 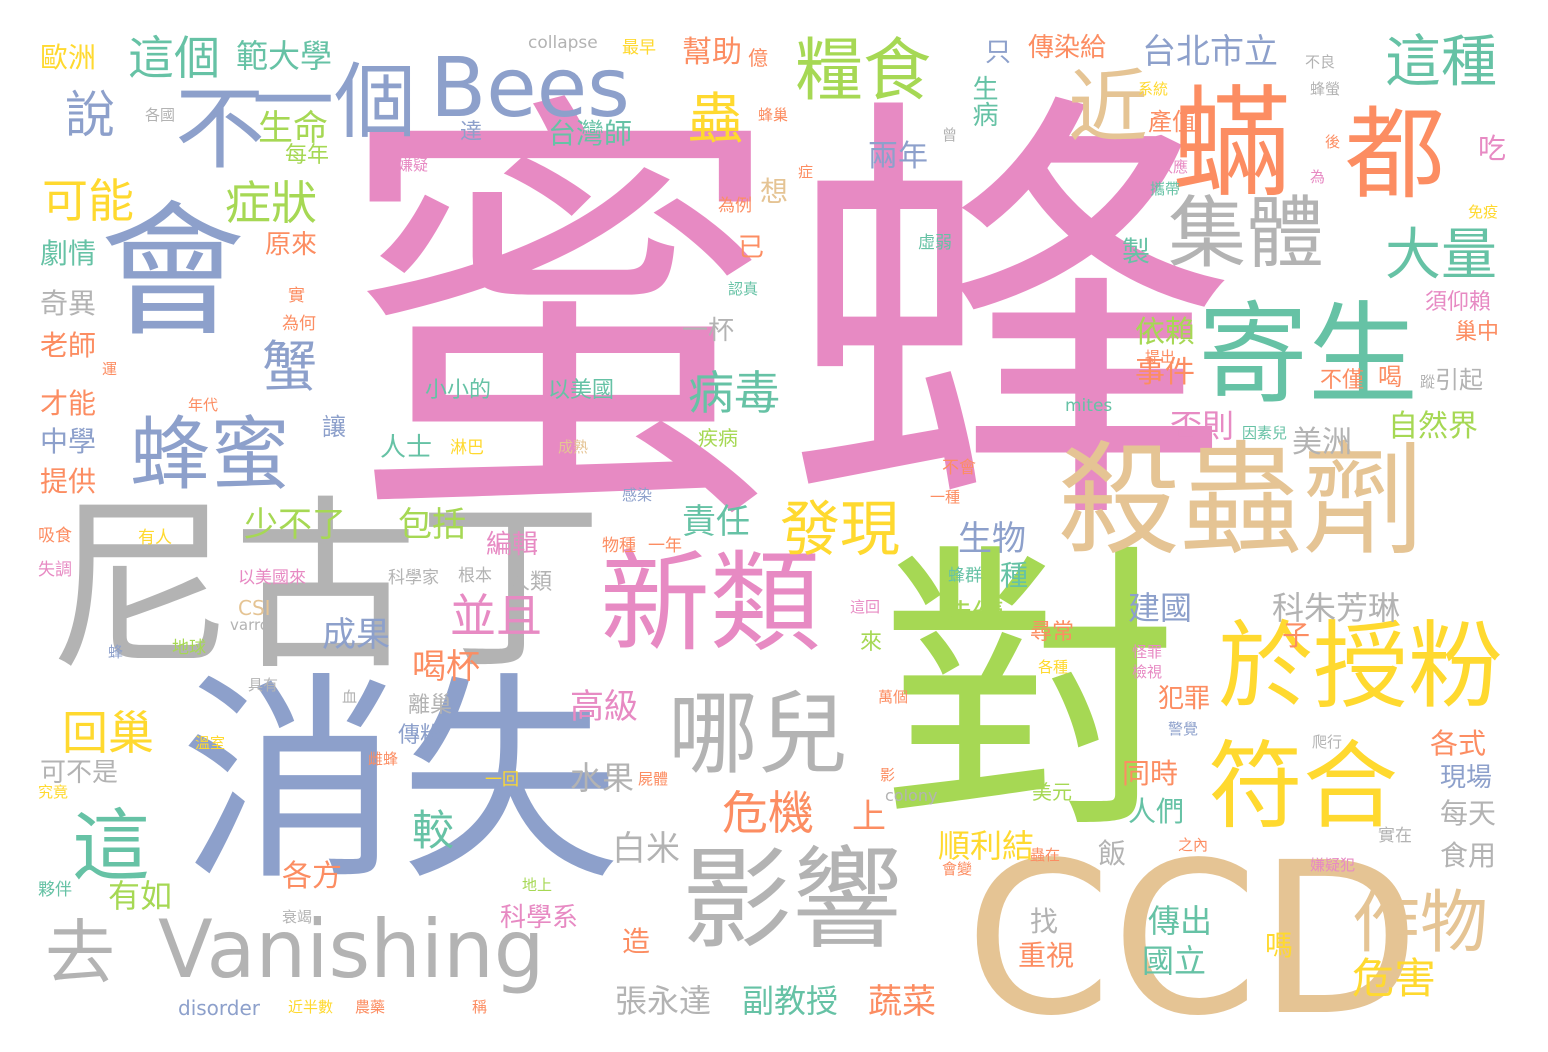 What do you see at coordinates (1174, 961) in the screenshot?
I see `cloud-word: 國立` at bounding box center [1174, 961].